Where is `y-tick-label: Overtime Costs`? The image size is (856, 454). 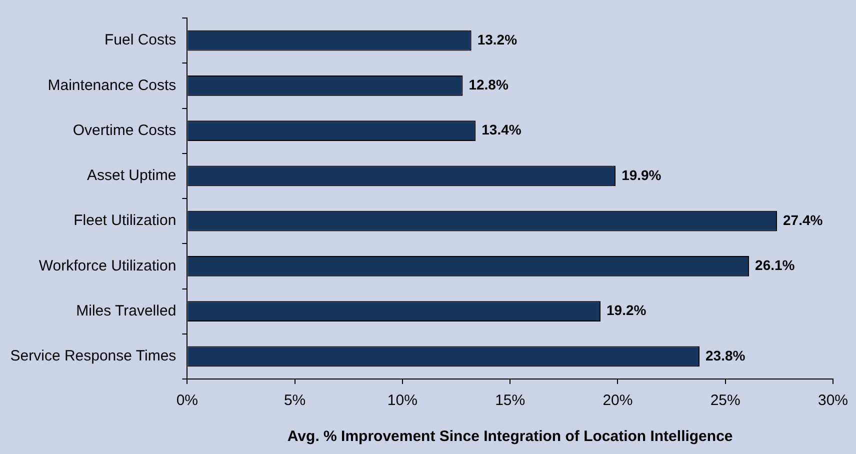 y-tick-label: Overtime Costs is located at coordinates (124, 130).